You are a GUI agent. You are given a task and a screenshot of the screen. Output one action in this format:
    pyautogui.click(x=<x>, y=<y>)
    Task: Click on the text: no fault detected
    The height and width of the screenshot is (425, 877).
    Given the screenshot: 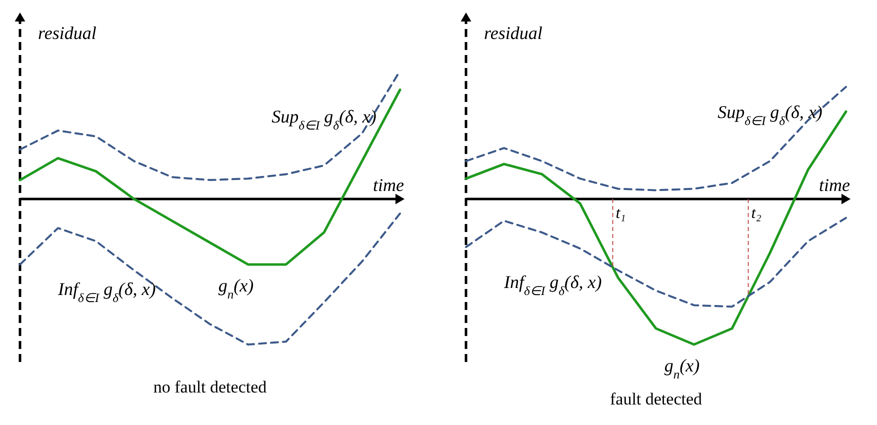 What is the action you would take?
    pyautogui.click(x=210, y=386)
    